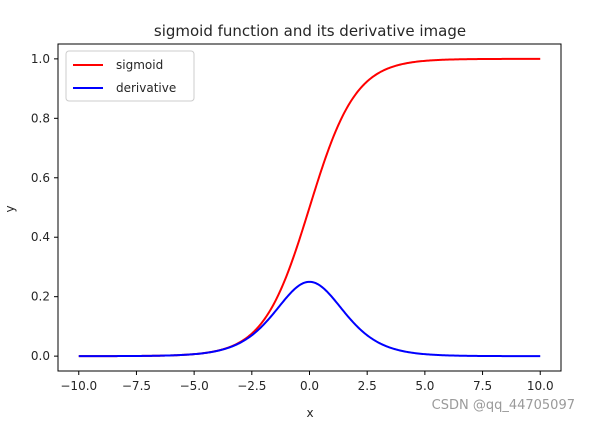  Describe the element at coordinates (309, 319) in the screenshot. I see `series-line-derivative` at that location.